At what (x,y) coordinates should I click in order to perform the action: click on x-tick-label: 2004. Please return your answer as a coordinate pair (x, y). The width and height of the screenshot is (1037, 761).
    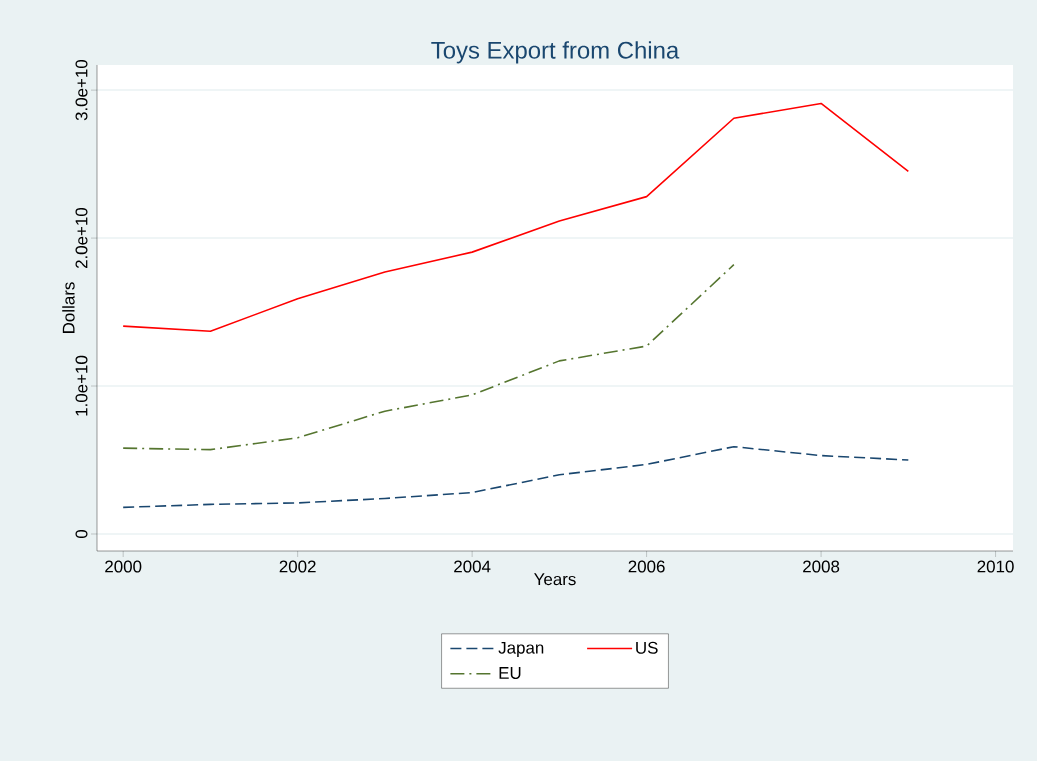
    Looking at the image, I should click on (472, 566).